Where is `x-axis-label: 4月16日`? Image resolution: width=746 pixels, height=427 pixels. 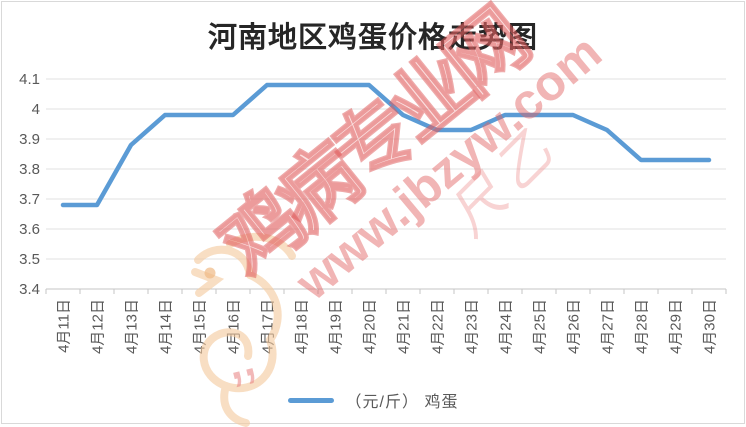
x-axis-label: 4月16日 is located at coordinates (234, 326).